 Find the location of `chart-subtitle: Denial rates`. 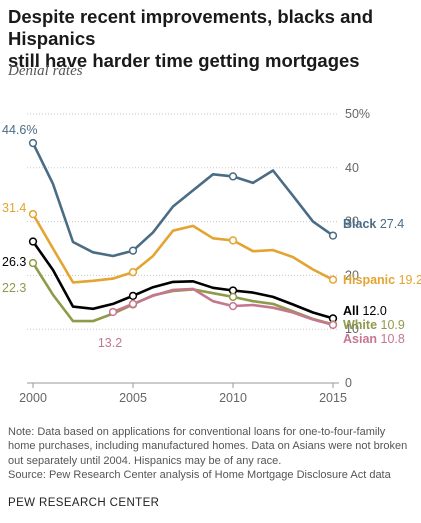

chart-subtitle: Denial rates is located at coordinates (45, 71).